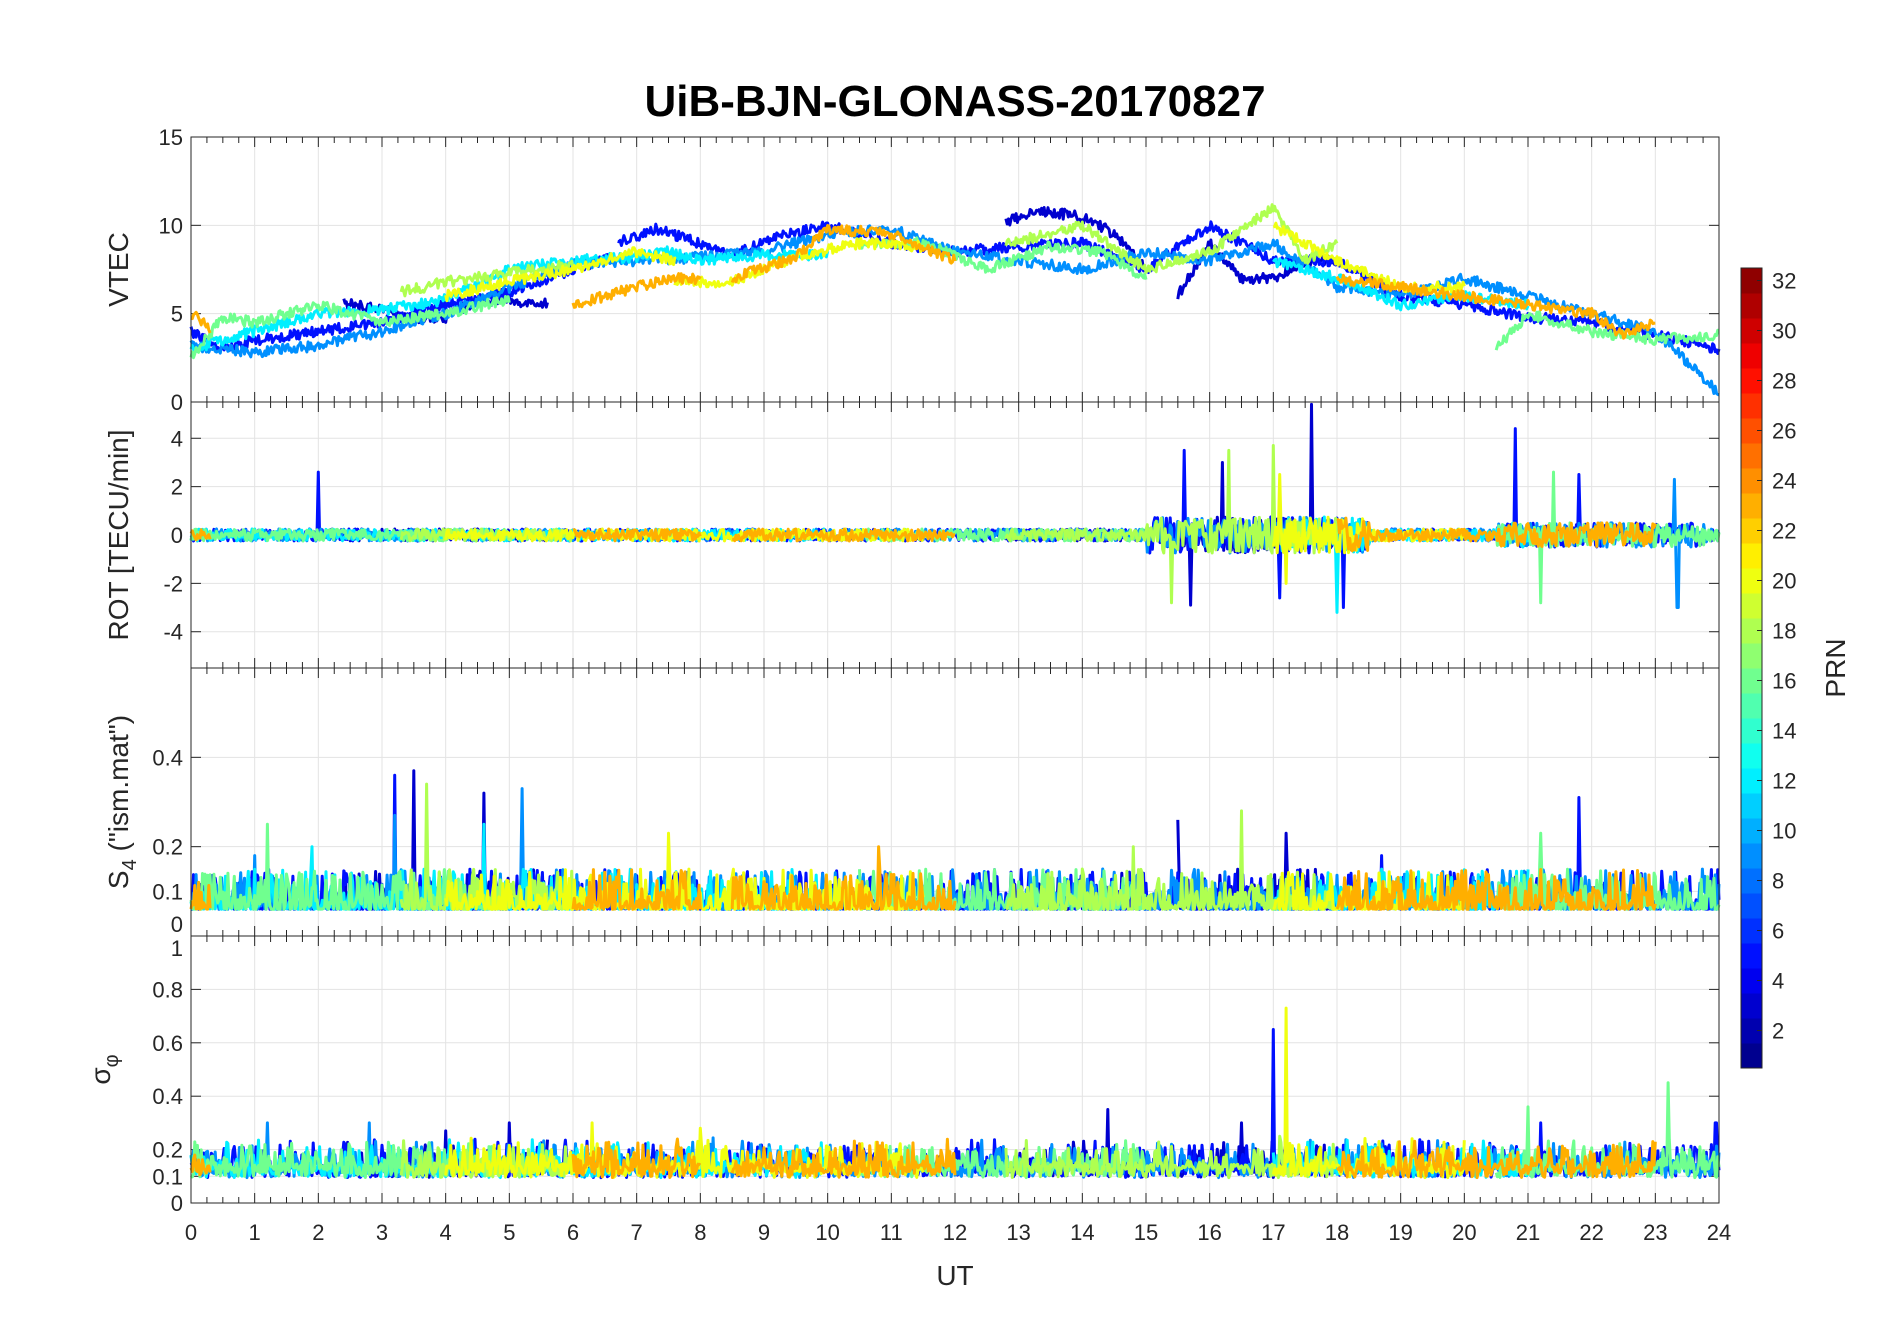  What do you see at coordinates (191, 1232) in the screenshot?
I see `x-tick-label: 0` at bounding box center [191, 1232].